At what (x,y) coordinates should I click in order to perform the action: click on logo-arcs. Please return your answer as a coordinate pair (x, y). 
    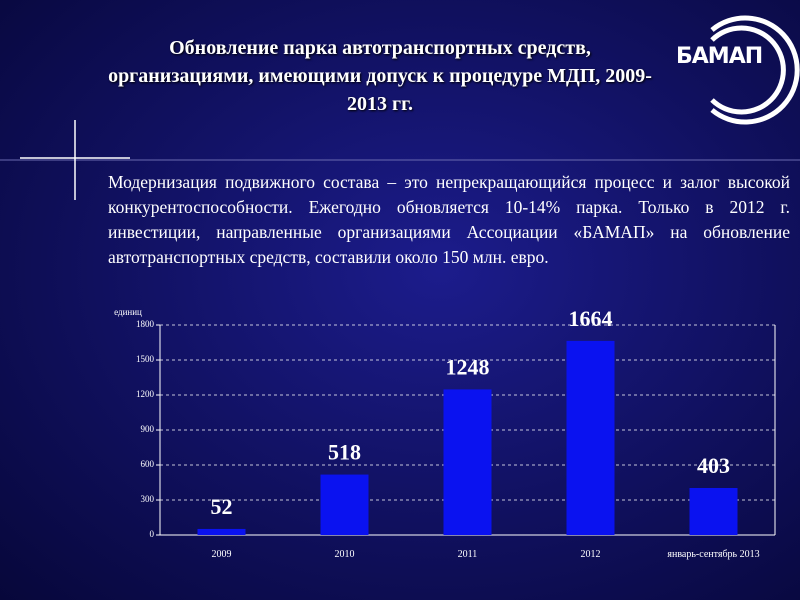
    Looking at the image, I should click on (755, 70).